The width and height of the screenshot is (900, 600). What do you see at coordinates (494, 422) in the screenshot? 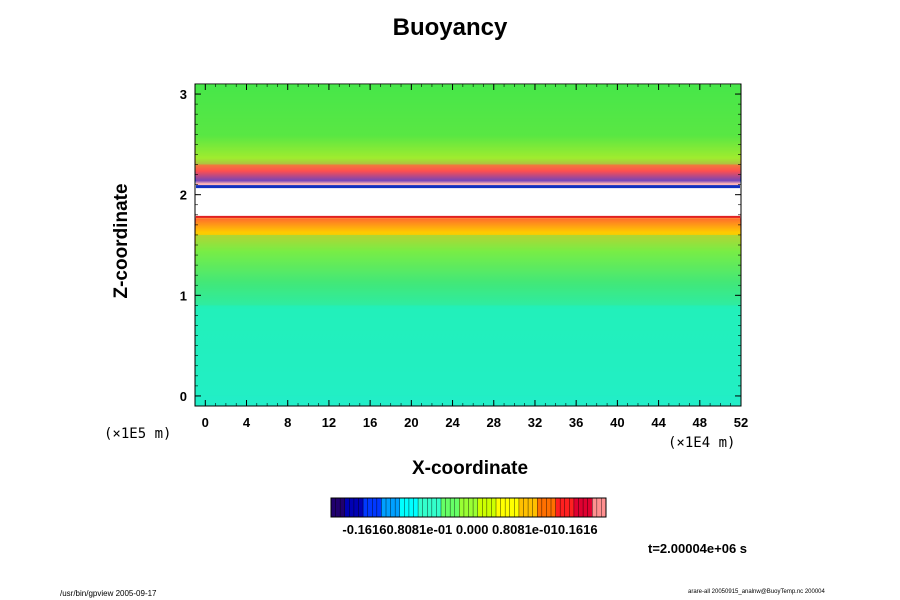
I see `x-tick-label: 28` at bounding box center [494, 422].